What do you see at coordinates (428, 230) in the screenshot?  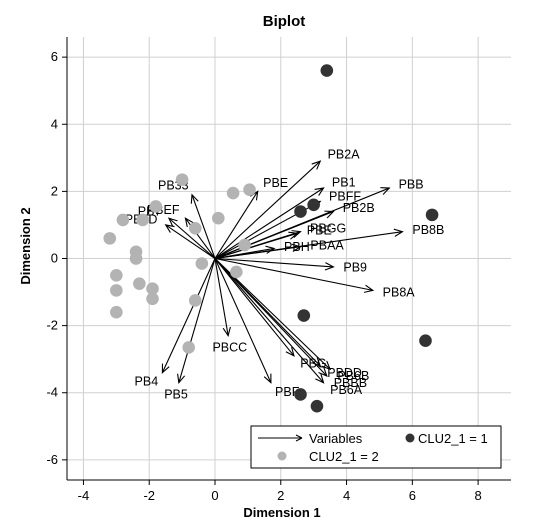 I see `variable-label: PB8B` at bounding box center [428, 230].